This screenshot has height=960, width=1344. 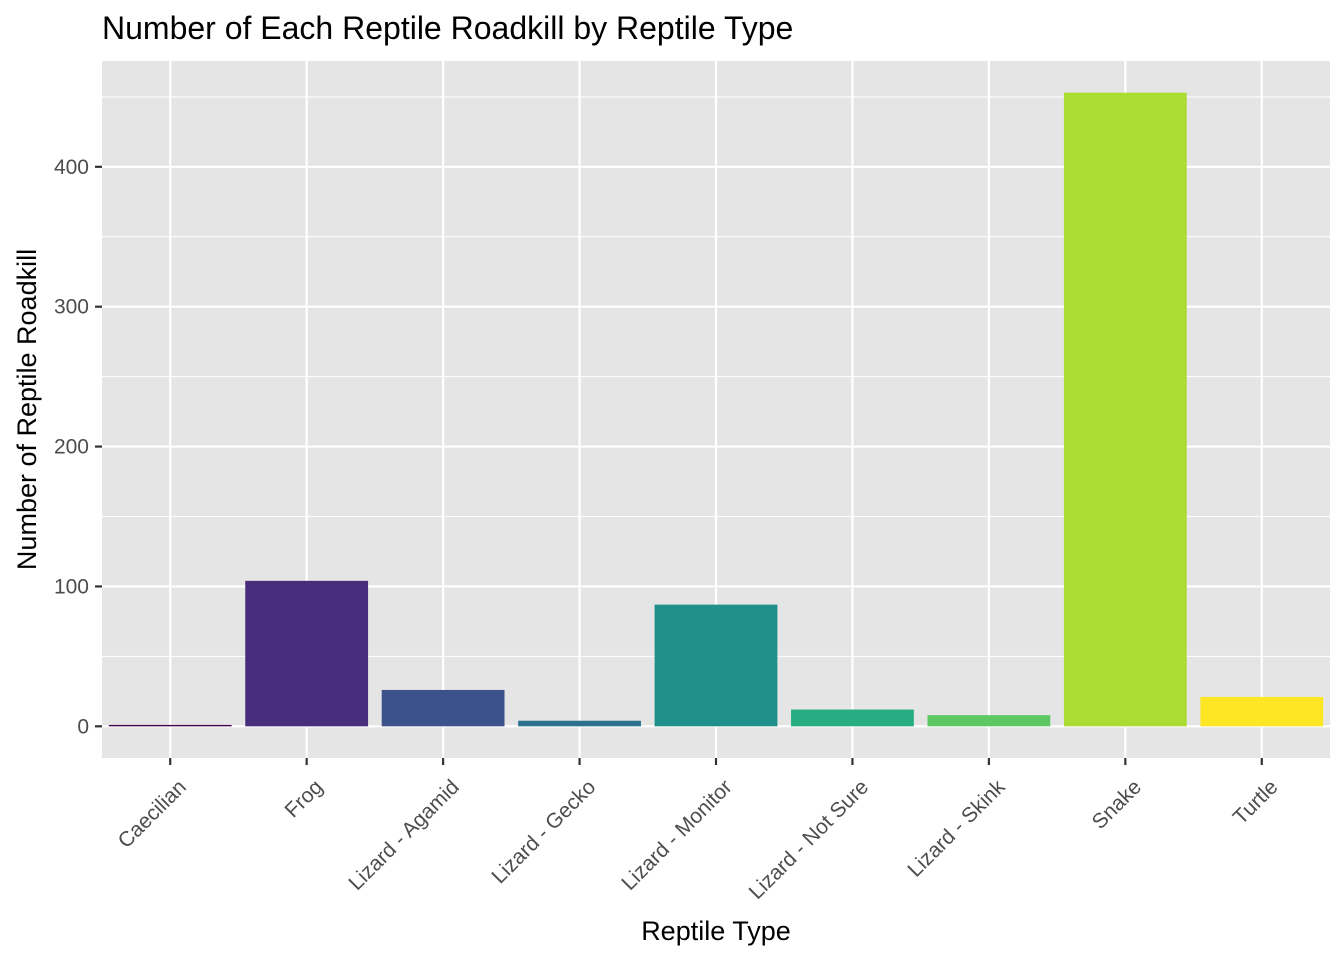 What do you see at coordinates (852, 718) in the screenshot?
I see `bar-lizard-not-sure` at bounding box center [852, 718].